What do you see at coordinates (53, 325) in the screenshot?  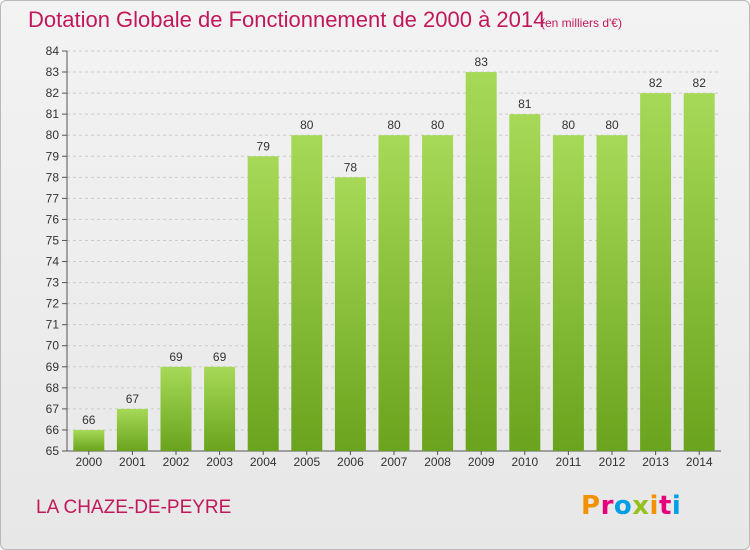 I see `y-tick-label: 71` at bounding box center [53, 325].